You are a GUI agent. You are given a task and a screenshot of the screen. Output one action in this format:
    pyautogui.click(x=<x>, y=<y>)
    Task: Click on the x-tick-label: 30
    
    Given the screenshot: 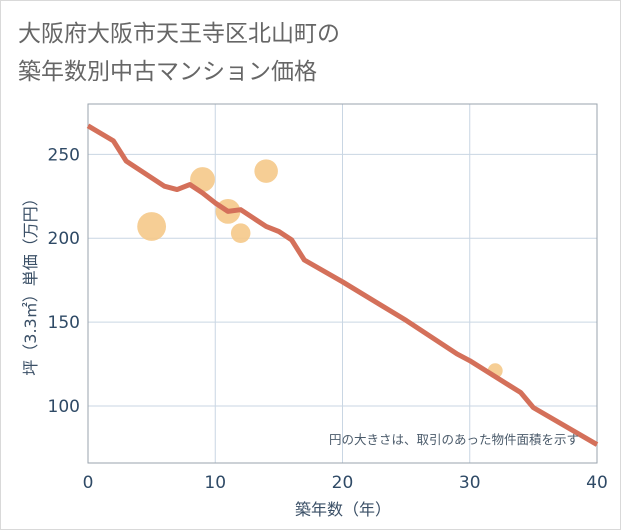 What is the action you would take?
    pyautogui.click(x=470, y=483)
    